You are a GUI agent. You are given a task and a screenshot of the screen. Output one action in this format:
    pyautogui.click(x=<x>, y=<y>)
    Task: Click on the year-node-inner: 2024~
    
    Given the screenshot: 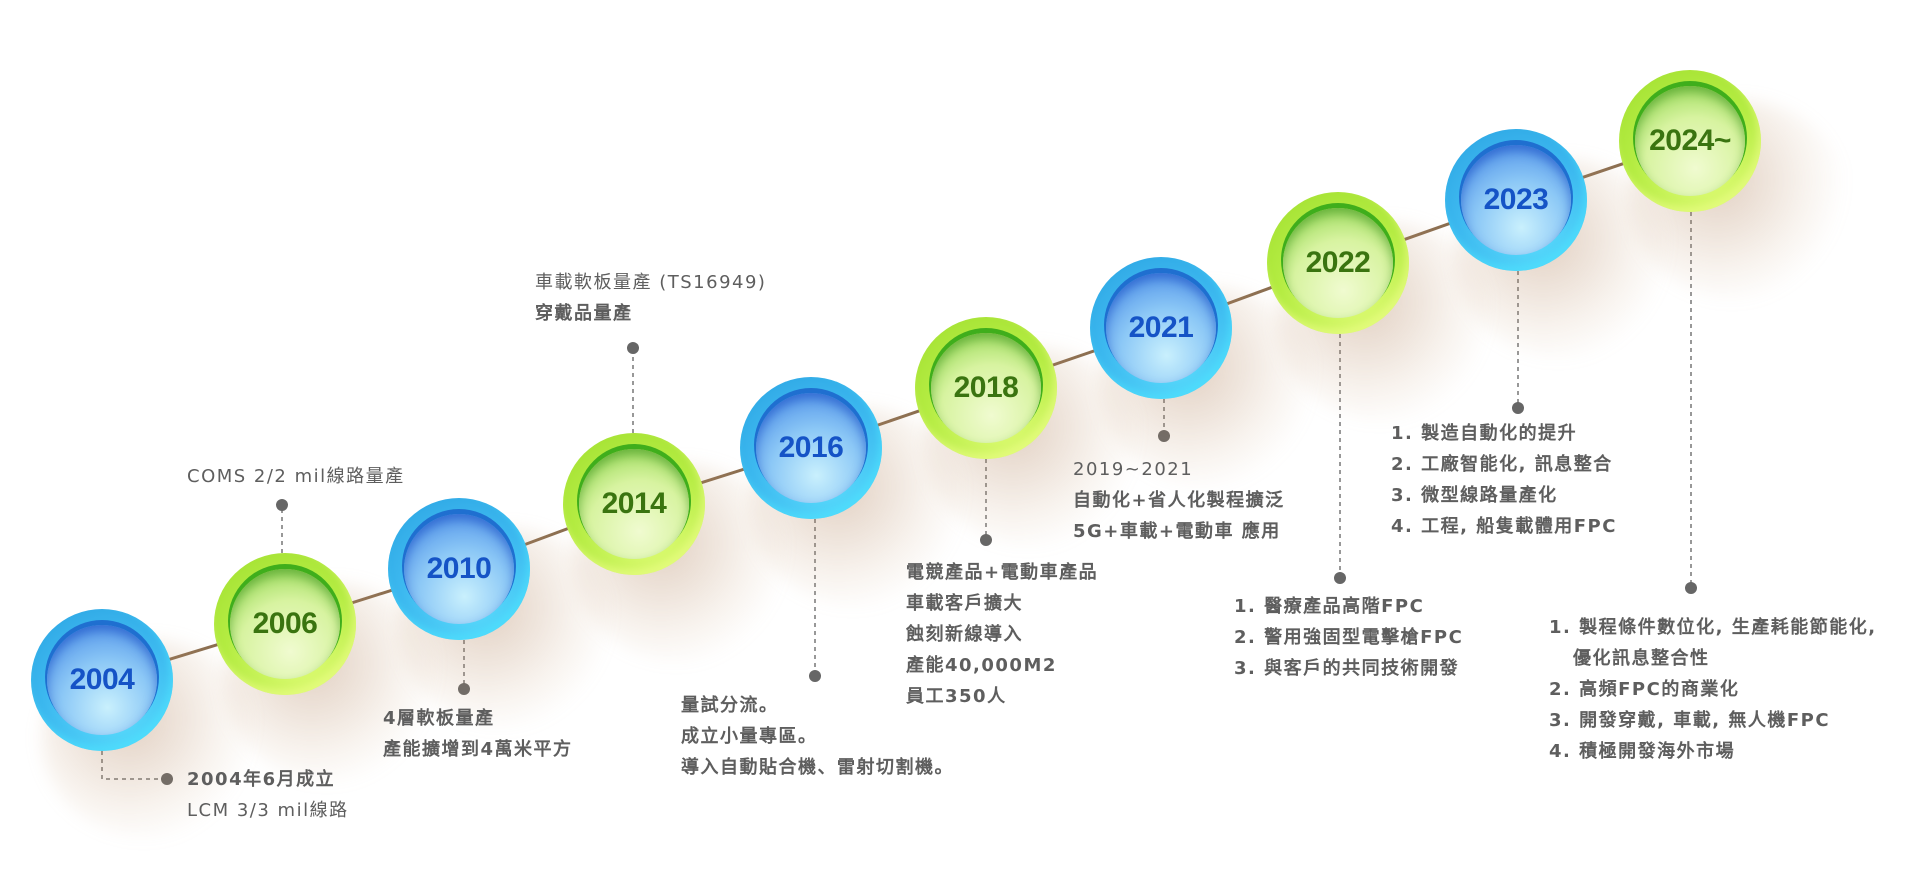 What is the action you would take?
    pyautogui.click(x=1690, y=141)
    